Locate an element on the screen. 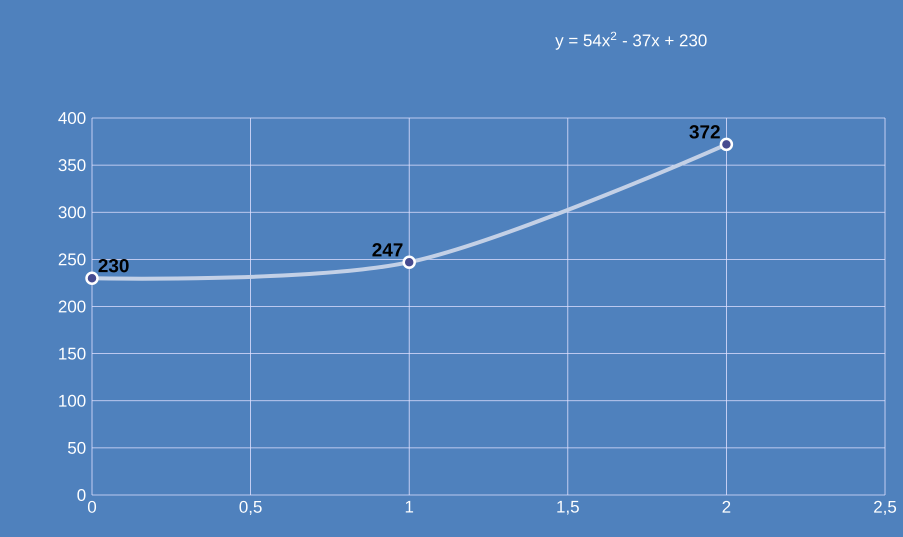 This screenshot has width=903, height=537. data-label: 372 is located at coordinates (704, 132).